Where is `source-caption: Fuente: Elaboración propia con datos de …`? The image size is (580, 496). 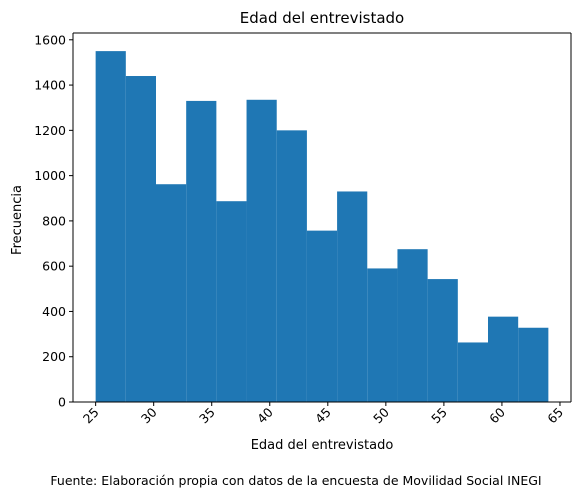 source-caption: Fuente: Elaboración propia con datos de … is located at coordinates (295, 480).